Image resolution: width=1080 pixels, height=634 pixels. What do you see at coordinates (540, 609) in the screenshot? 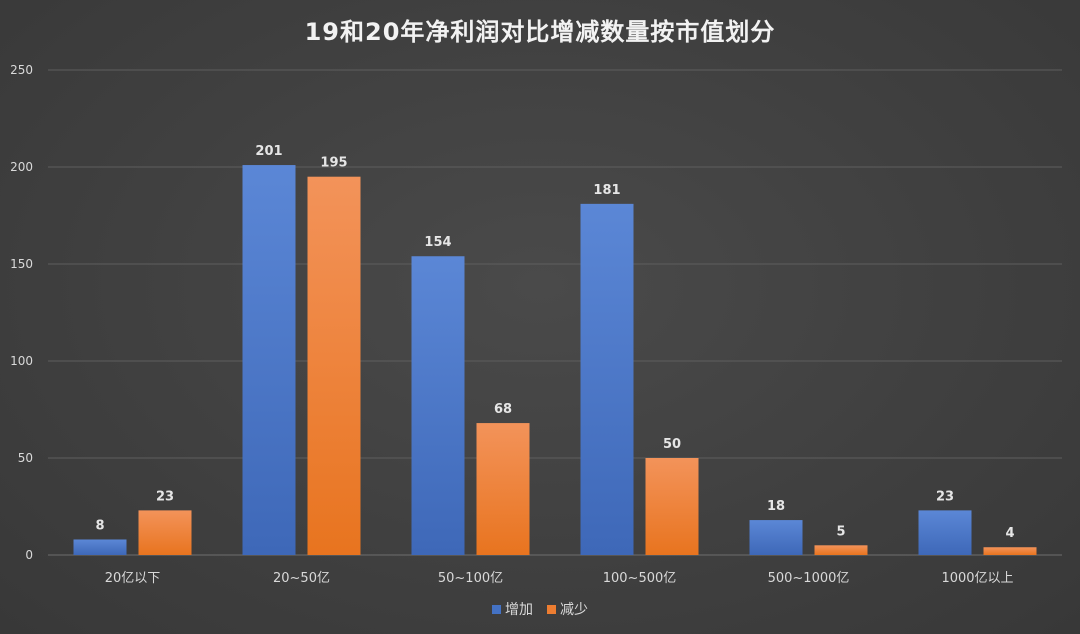
I see `legend: 增加 减少` at bounding box center [540, 609].